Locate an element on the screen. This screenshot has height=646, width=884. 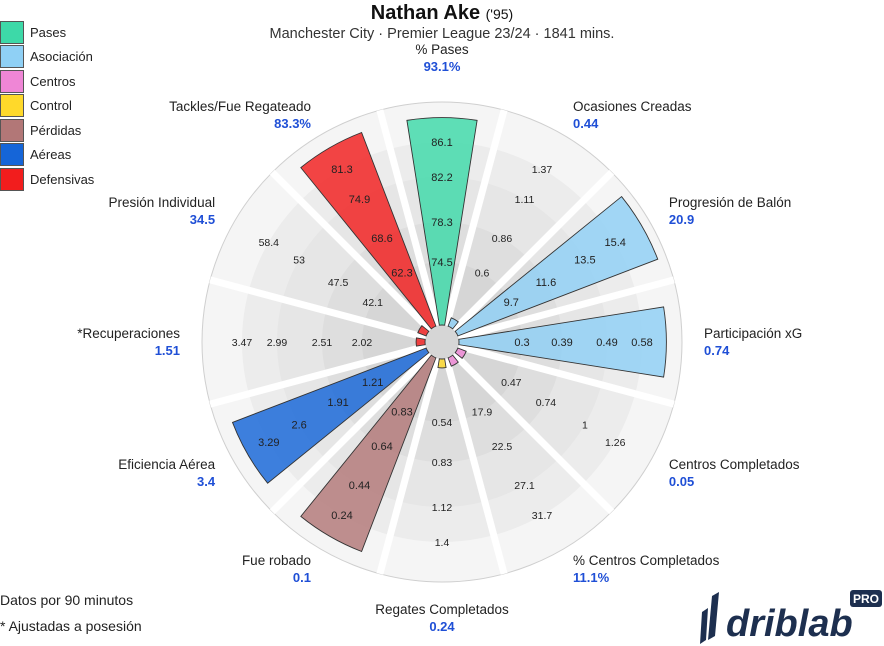
tick-label: 0.86 is located at coordinates (502, 239).